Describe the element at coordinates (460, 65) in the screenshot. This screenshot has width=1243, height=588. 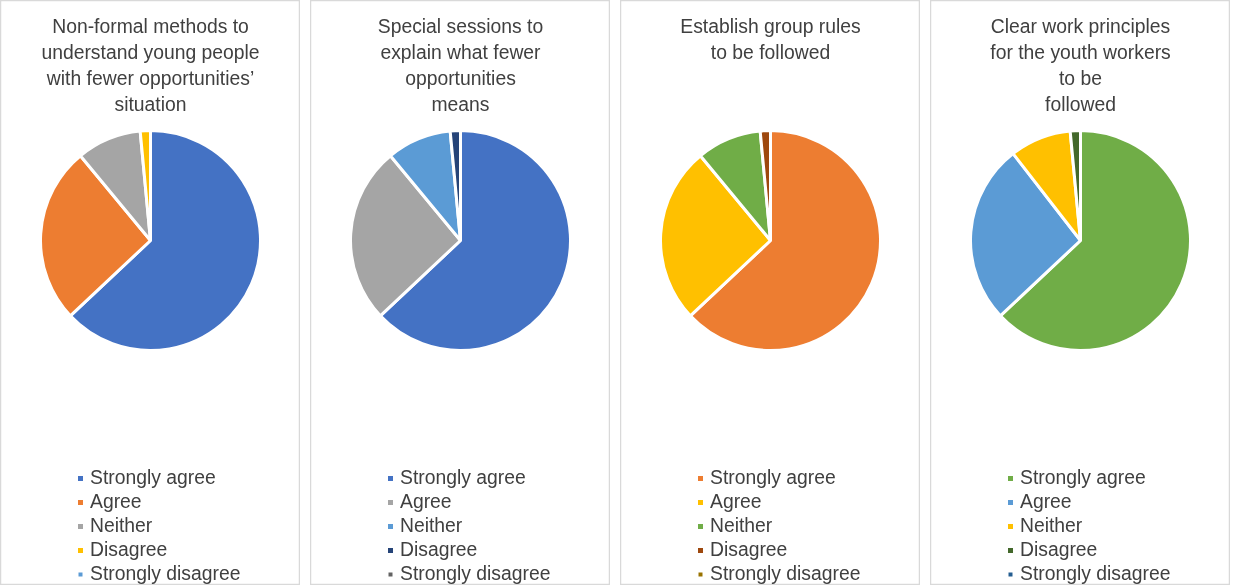
I see `chart-title: Special sessions to explain what fewer opportunities means` at that location.